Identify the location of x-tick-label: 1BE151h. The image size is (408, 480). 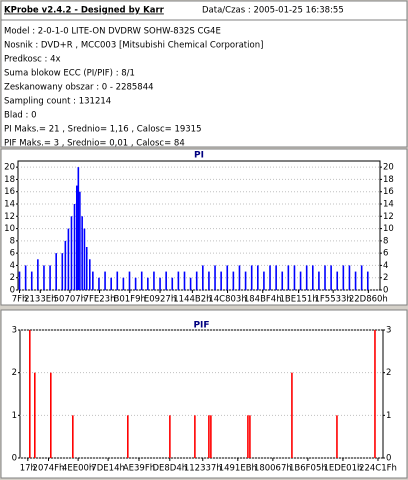
(298, 300).